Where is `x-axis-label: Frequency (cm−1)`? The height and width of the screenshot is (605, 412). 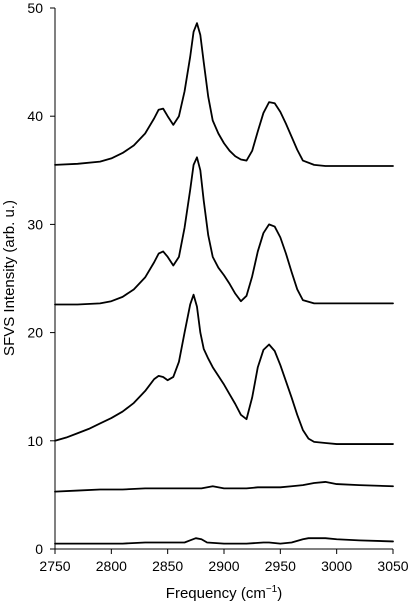 x-axis-label: Frequency (cm−1) is located at coordinates (224, 593).